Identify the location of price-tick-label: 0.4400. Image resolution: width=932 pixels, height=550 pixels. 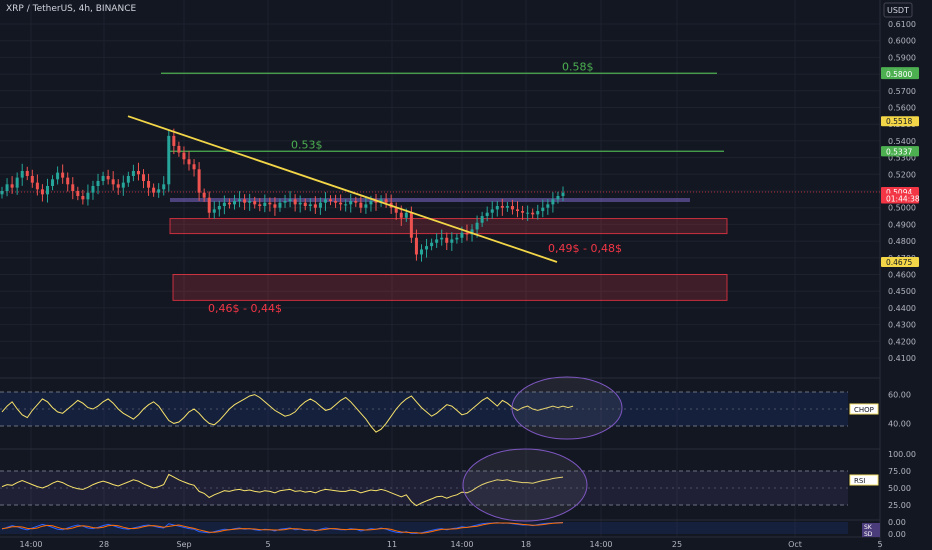
(902, 308).